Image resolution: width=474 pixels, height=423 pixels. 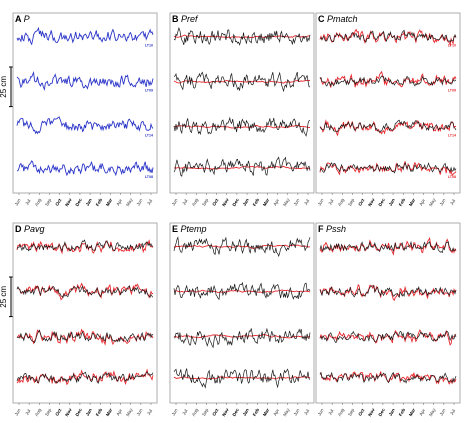 I want to click on scale-bar-label: 25 cm, so click(x=4, y=297).